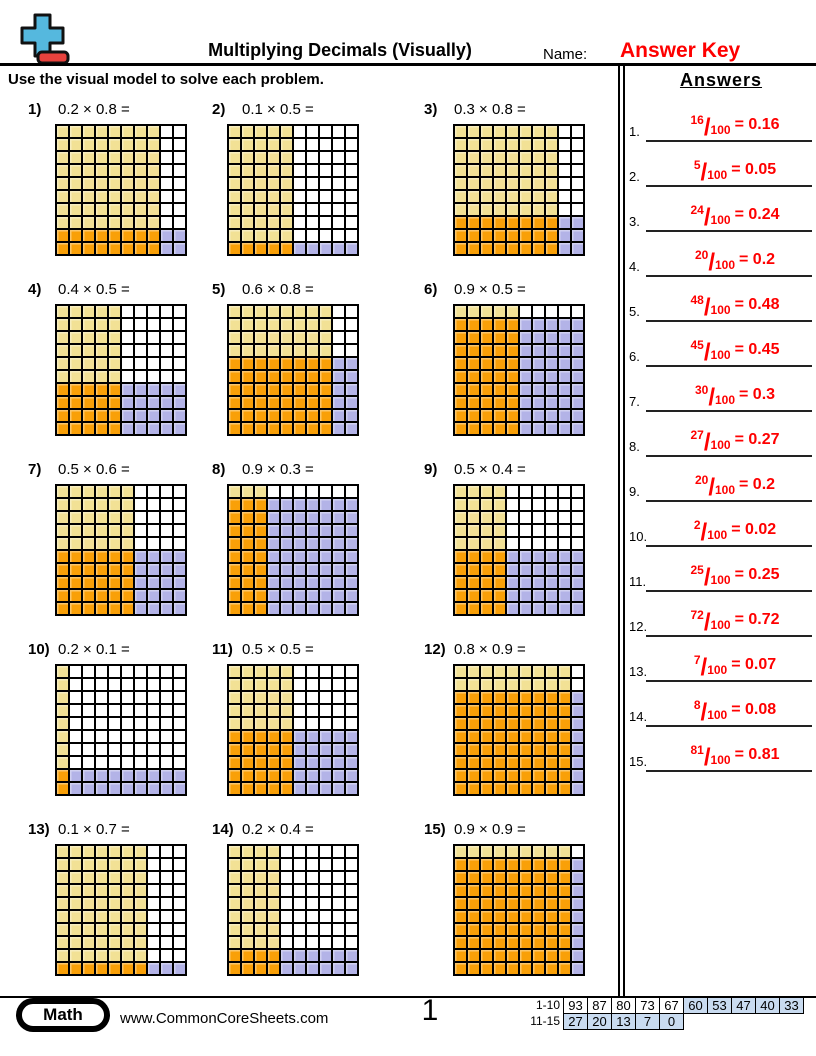  What do you see at coordinates (599, 1005) in the screenshot?
I see `score-cell: 87` at bounding box center [599, 1005].